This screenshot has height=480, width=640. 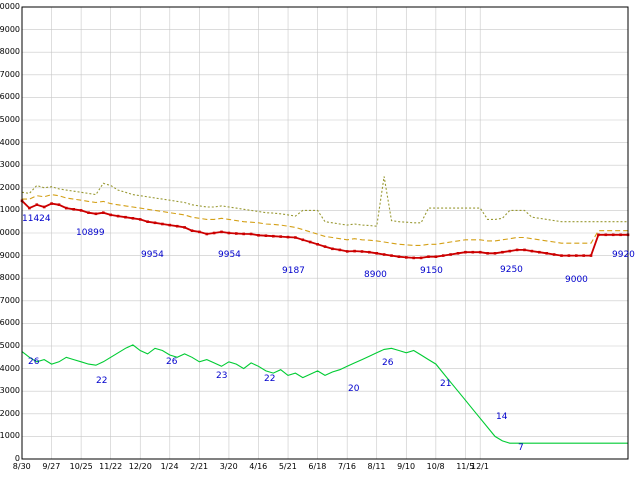 I want to click on y-tick-label: 8000, so click(x=10, y=278).